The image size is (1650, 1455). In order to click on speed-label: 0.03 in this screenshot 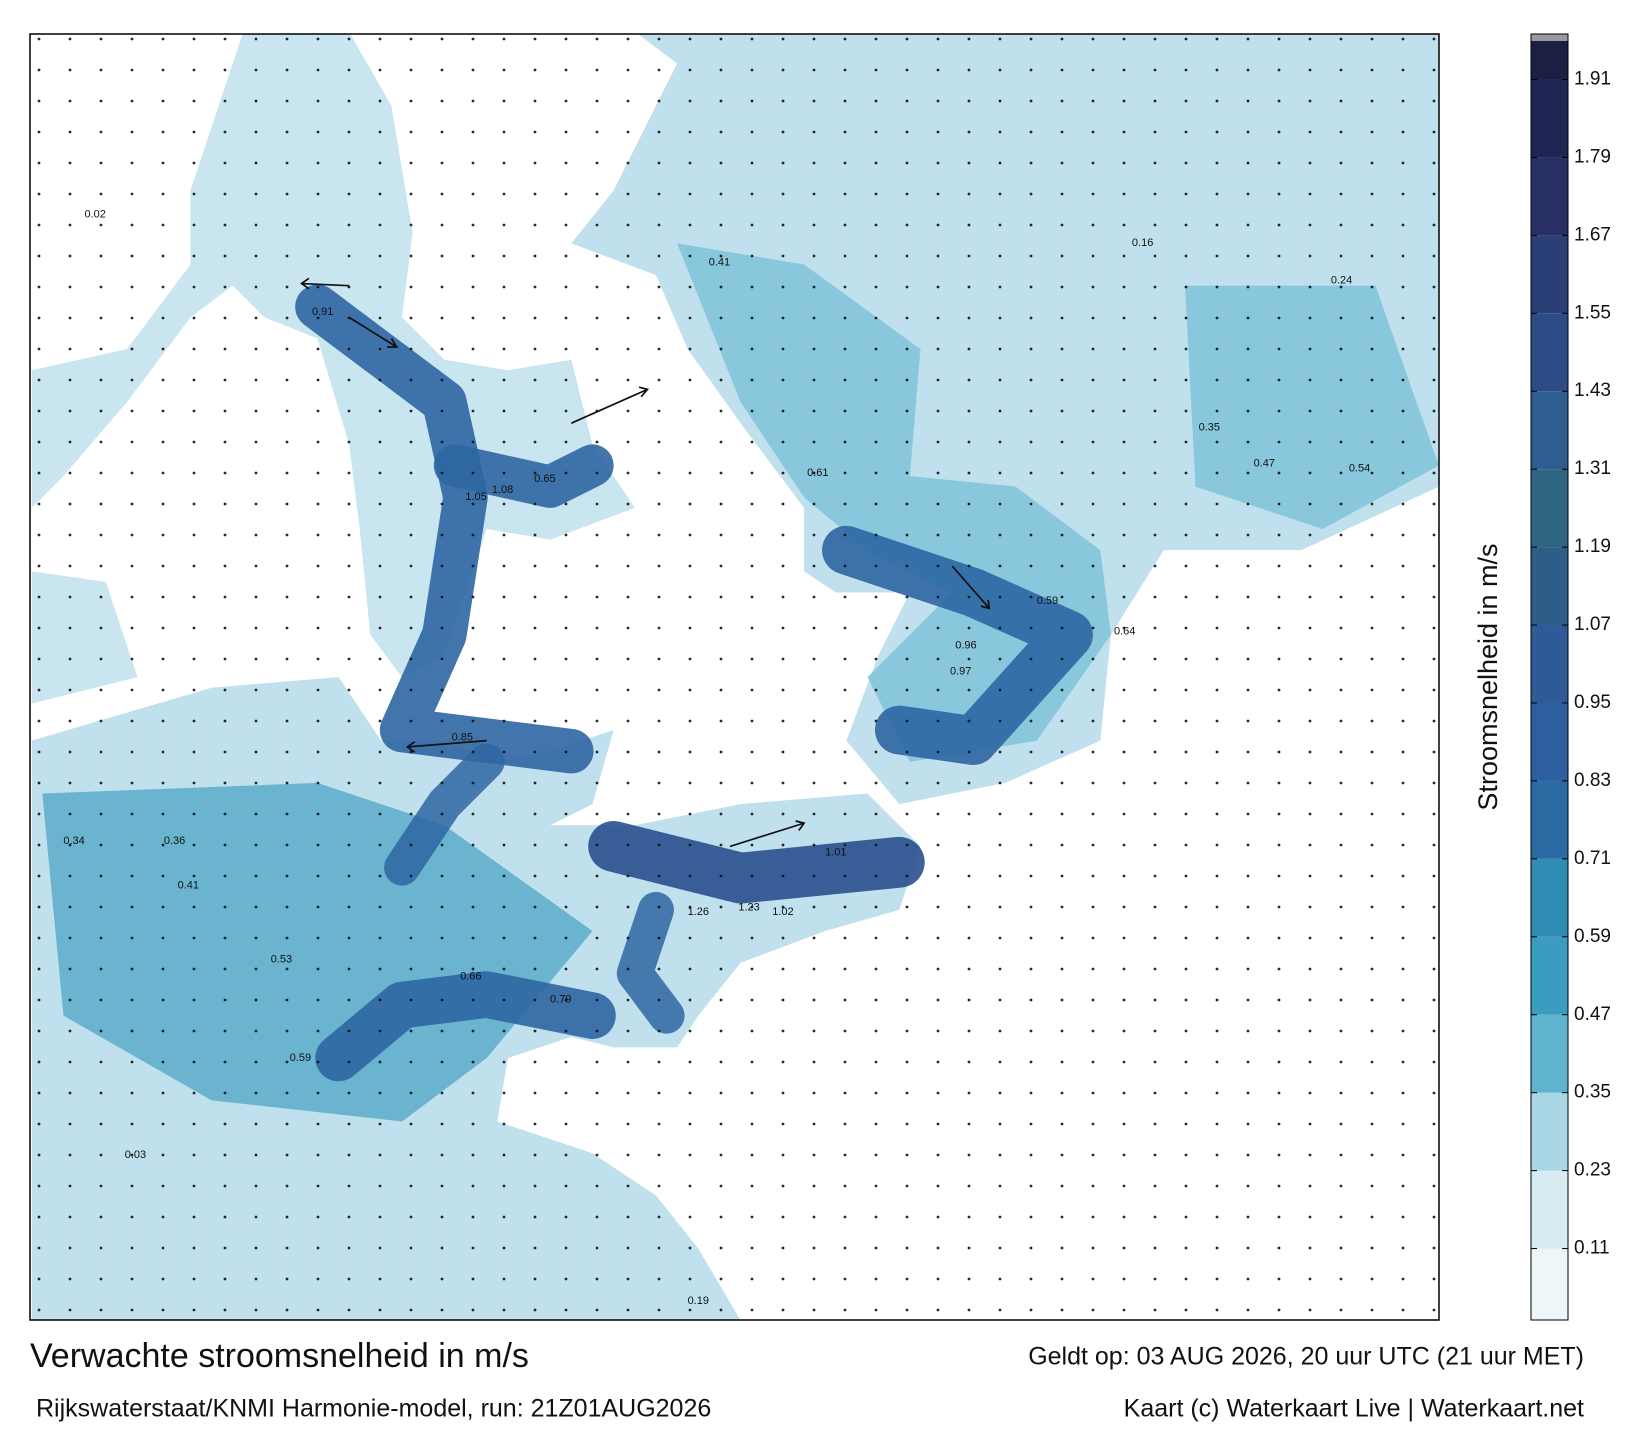, I will do `click(135, 1155)`.